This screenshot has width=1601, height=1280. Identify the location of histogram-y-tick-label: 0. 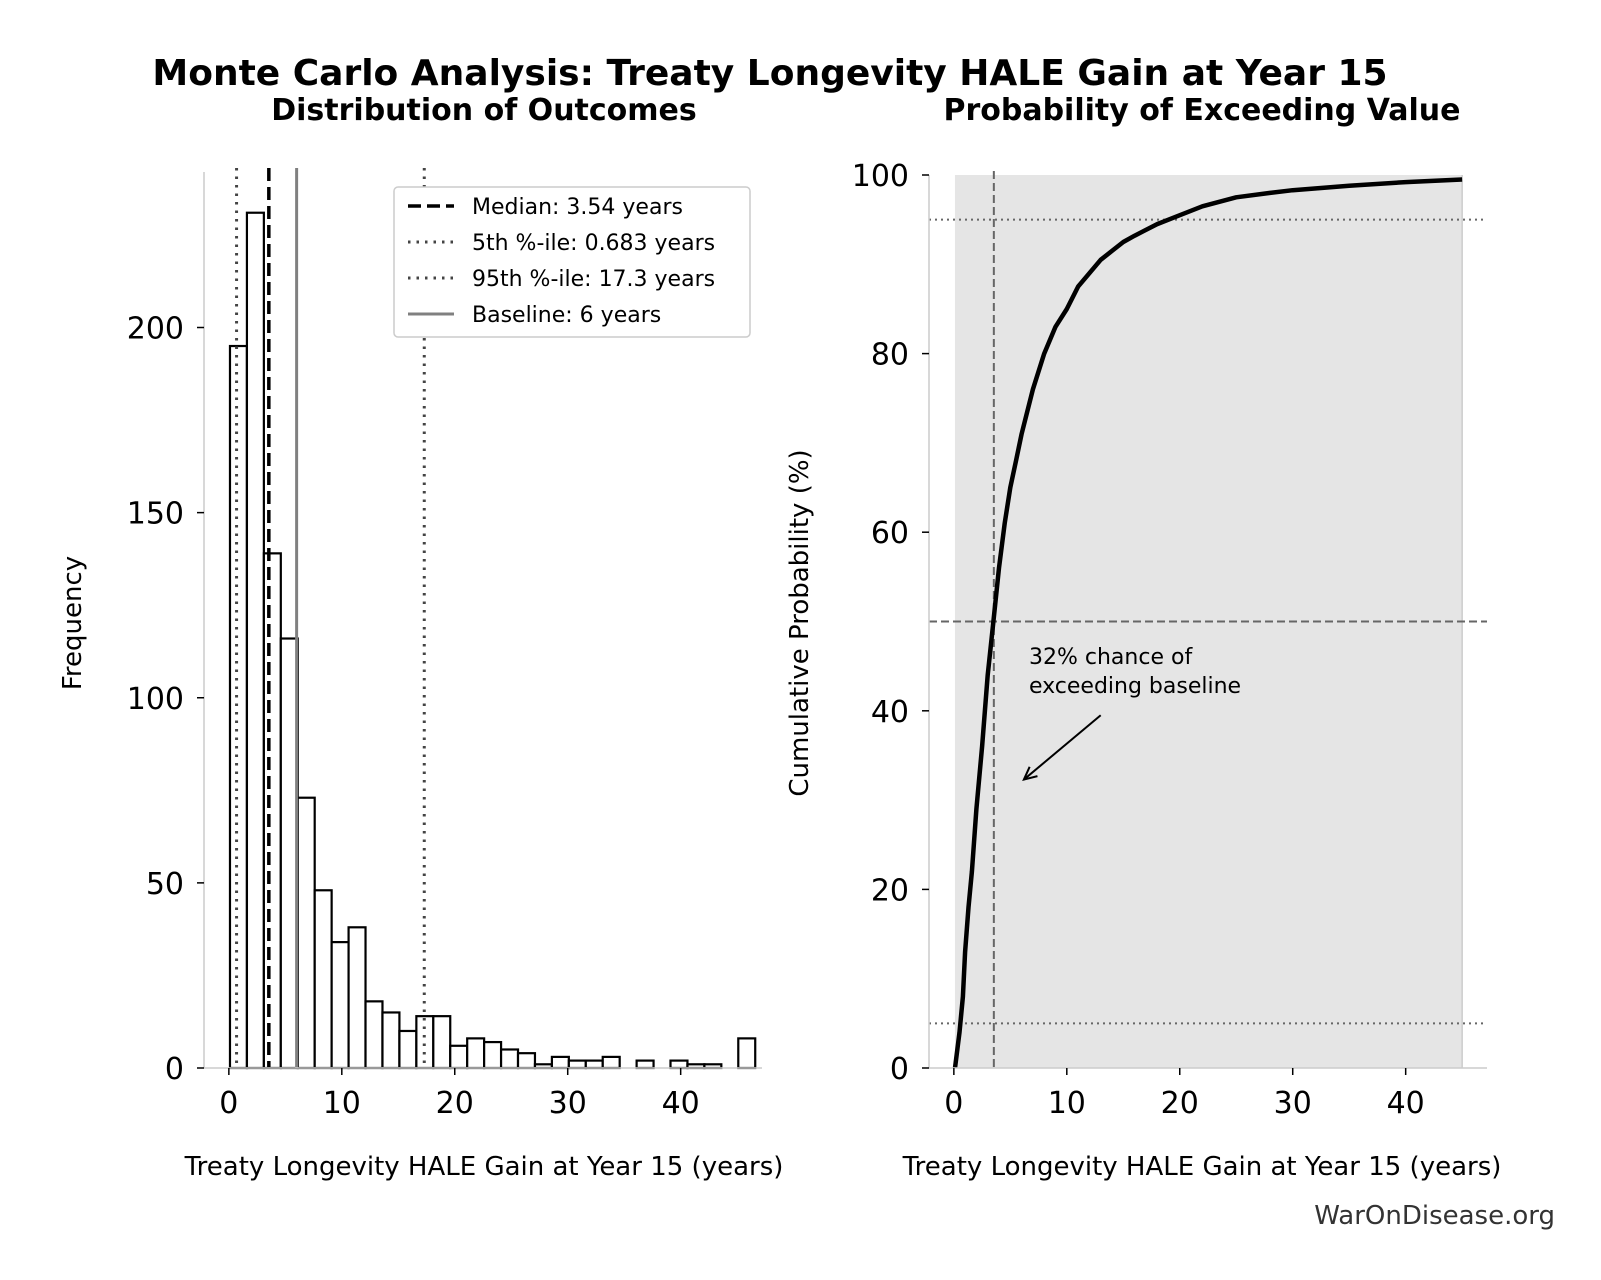
(174, 1069).